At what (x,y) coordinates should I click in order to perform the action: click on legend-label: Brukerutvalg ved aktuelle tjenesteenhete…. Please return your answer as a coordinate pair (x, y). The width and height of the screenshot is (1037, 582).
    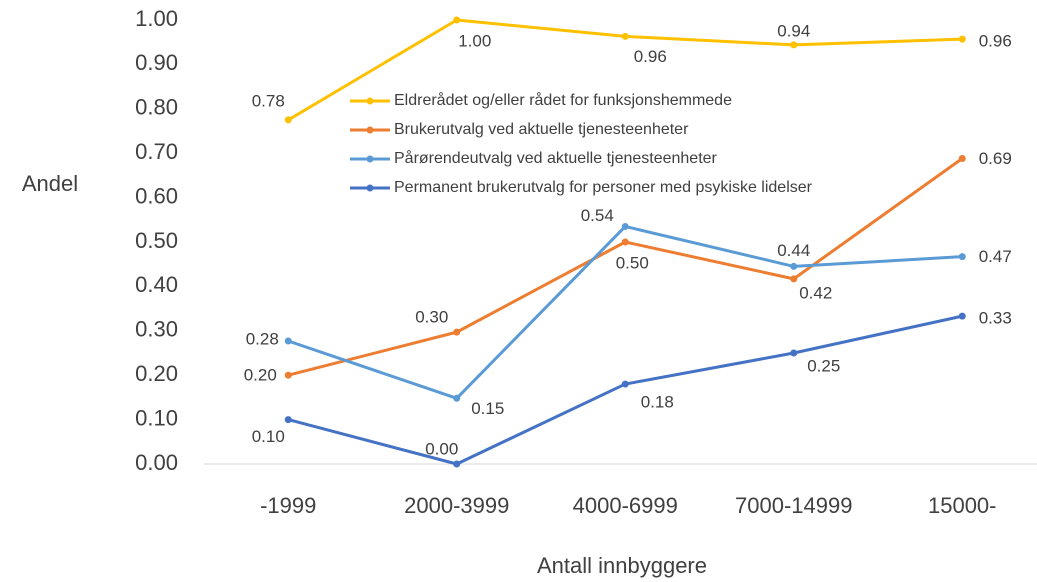
    Looking at the image, I should click on (541, 129).